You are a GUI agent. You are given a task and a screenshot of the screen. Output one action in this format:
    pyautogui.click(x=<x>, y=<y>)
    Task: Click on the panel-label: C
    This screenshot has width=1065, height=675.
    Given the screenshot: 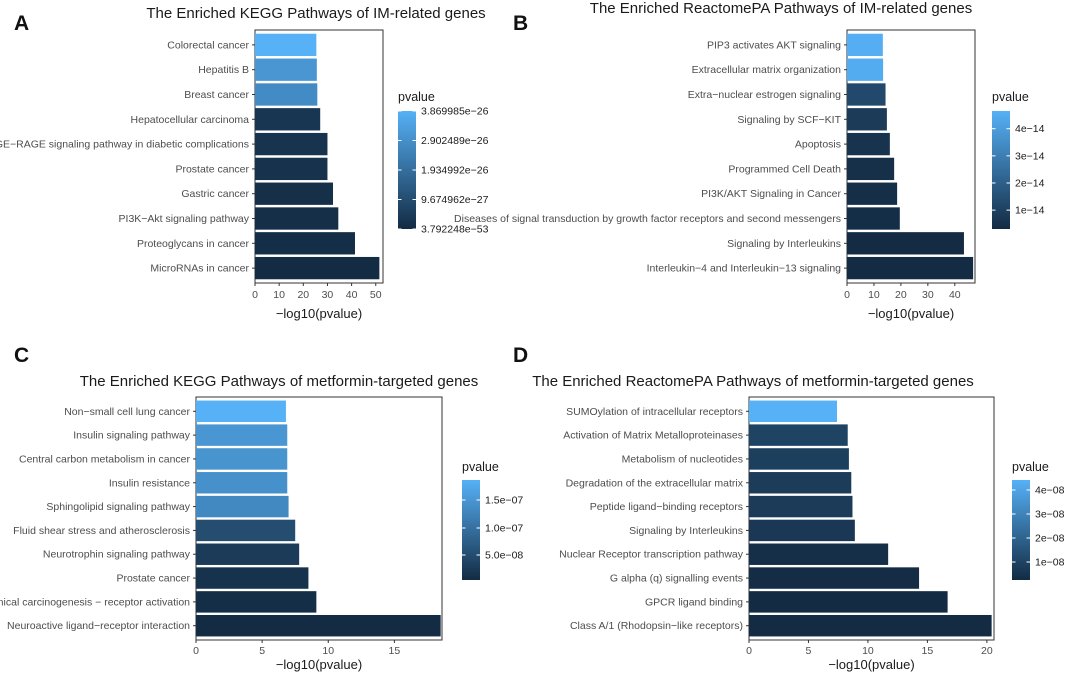 What is the action you would take?
    pyautogui.click(x=21, y=355)
    